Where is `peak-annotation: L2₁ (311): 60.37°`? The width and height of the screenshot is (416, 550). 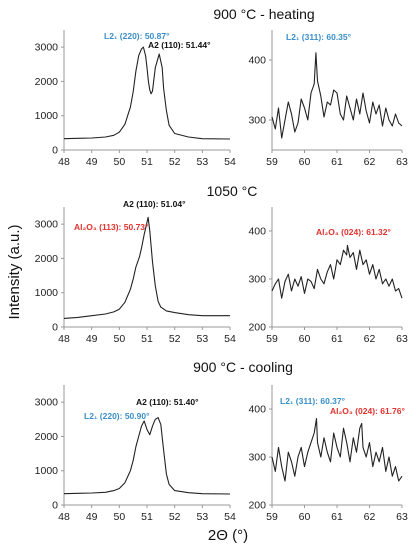 peak-annotation: L2₁ (311): 60.37° is located at coordinates (313, 401).